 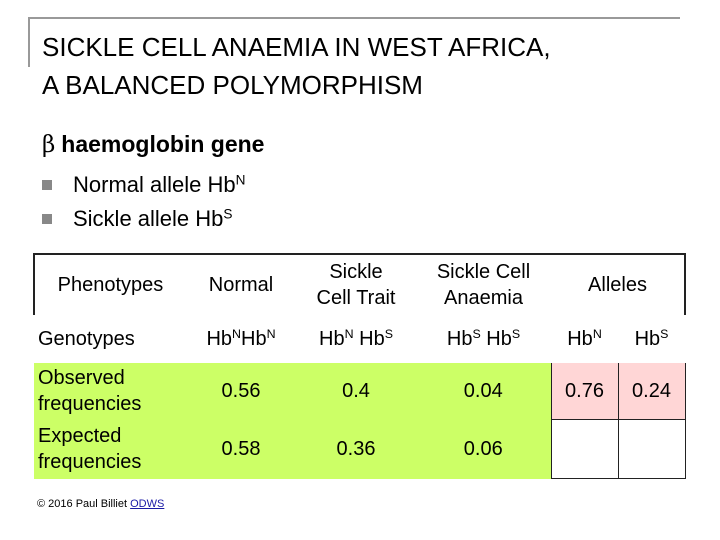 I want to click on allele-bullet-list: Normal allele HbN Sickle allele HbS, so click(x=143, y=202).